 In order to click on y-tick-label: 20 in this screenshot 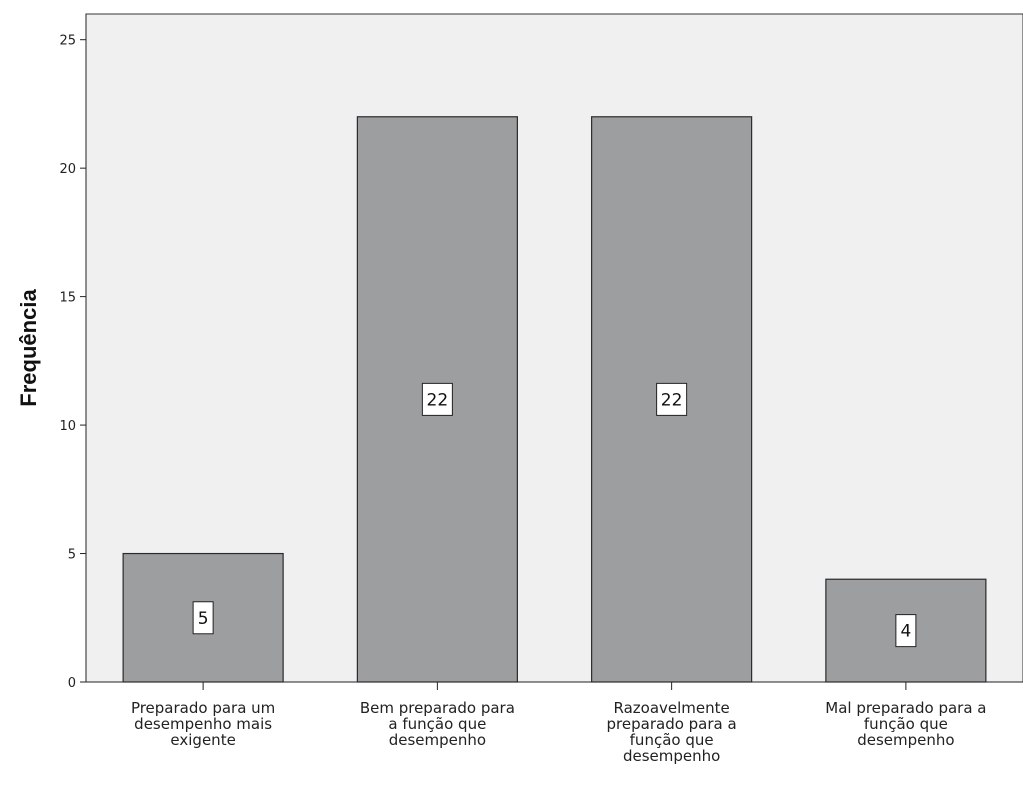, I will do `click(67, 169)`.